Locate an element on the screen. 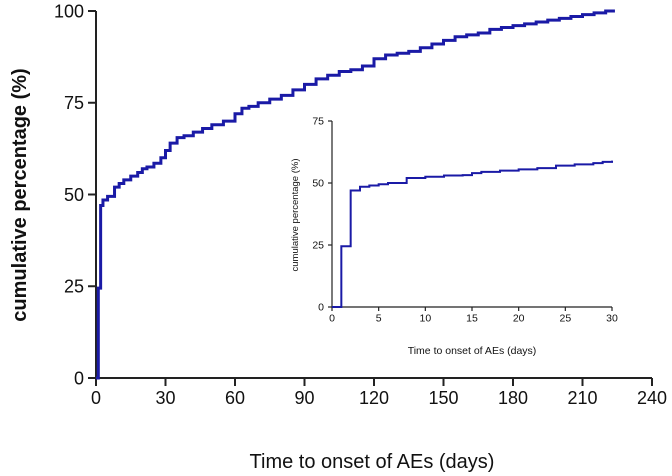  inset-y-tick-label: 25 is located at coordinates (318, 246).